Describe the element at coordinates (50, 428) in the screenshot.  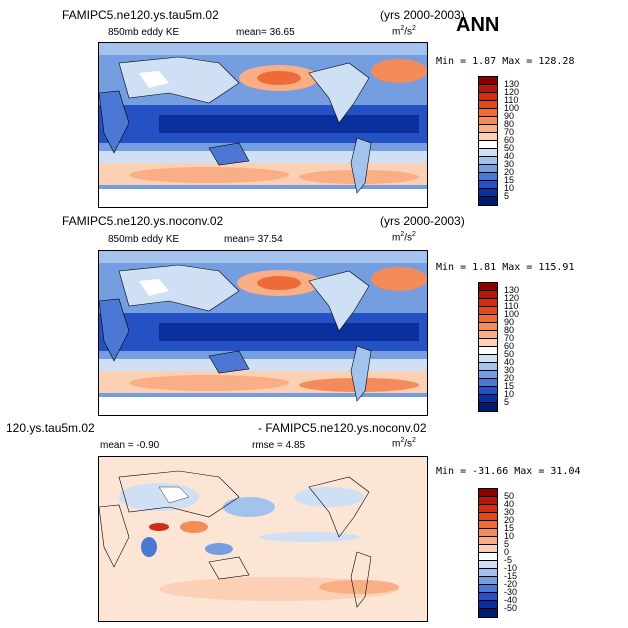
I see `panel-3-case-name: 120.ys.tau5m.02` at that location.